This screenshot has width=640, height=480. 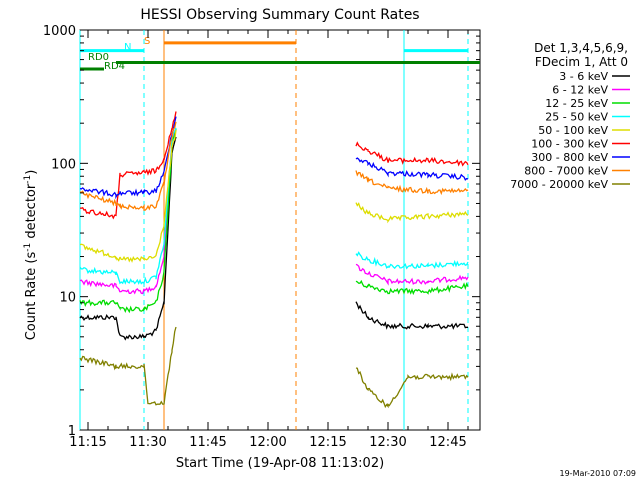 I want to click on y-axis-label: Count Rate (s-1 detector-1), so click(x=31, y=255).